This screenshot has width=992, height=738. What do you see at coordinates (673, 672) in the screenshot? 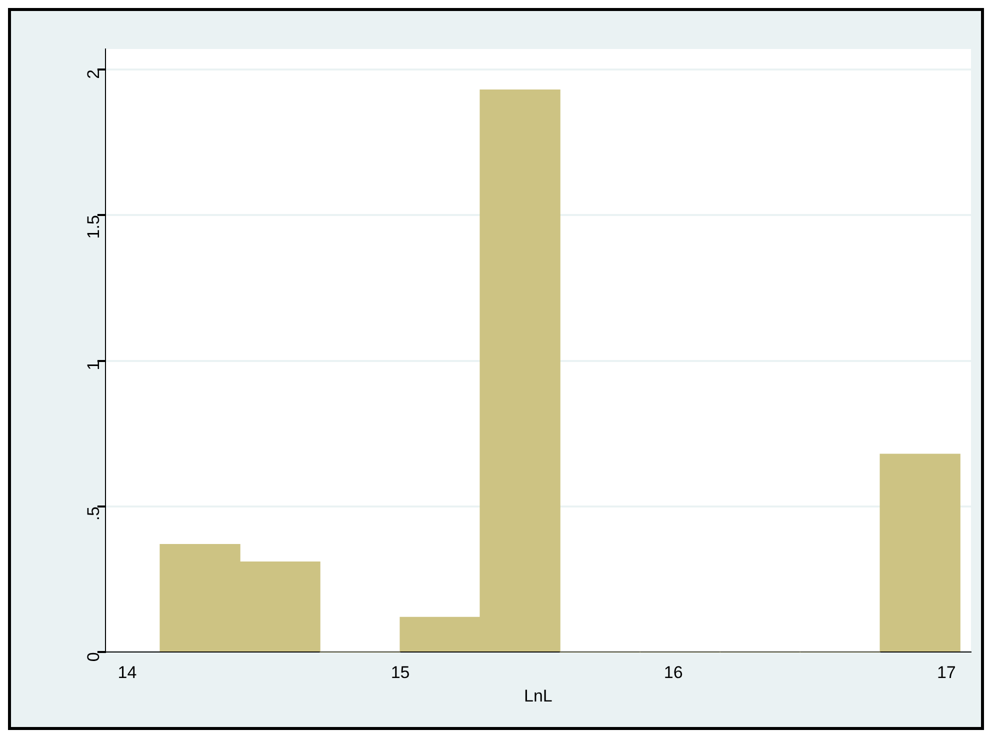
I see `x-tick-label: 16` at bounding box center [673, 672].